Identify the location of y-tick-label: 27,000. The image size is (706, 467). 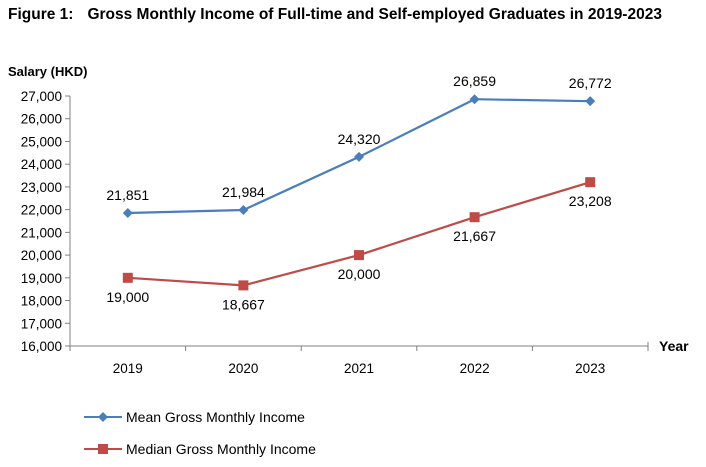
(41, 96).